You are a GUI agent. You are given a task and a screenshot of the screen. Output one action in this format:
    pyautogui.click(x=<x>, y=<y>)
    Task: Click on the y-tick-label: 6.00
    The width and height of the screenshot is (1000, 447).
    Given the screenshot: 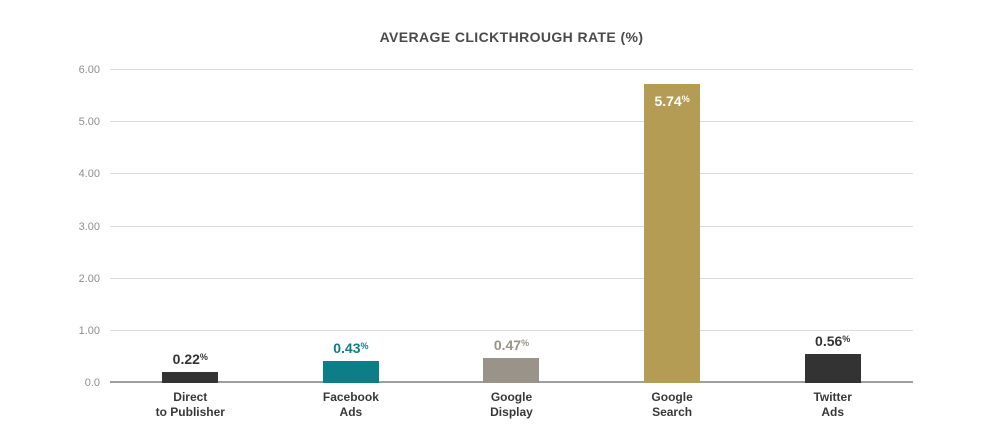 What is the action you would take?
    pyautogui.click(x=89, y=70)
    